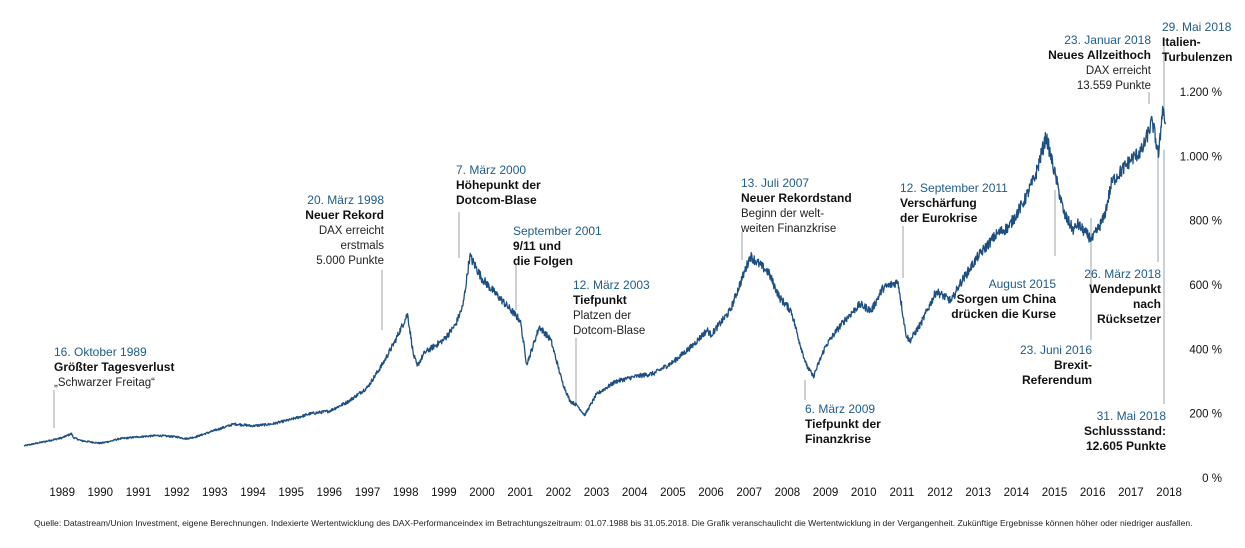 The height and width of the screenshot is (548, 1245). What do you see at coordinates (635, 493) in the screenshot?
I see `x-tick-label: 2004` at bounding box center [635, 493].